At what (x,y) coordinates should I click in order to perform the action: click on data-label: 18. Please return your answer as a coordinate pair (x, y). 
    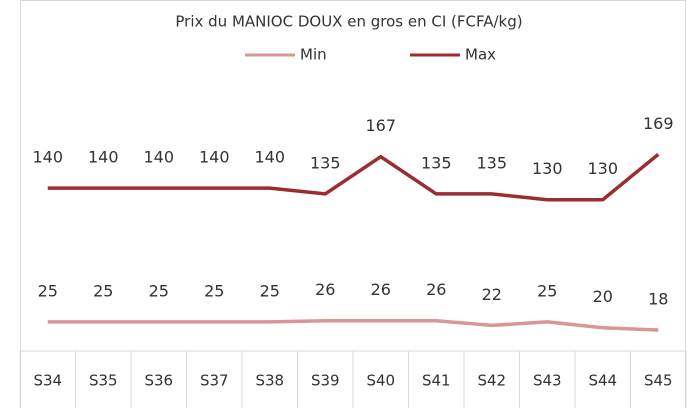
    Looking at the image, I should click on (658, 299).